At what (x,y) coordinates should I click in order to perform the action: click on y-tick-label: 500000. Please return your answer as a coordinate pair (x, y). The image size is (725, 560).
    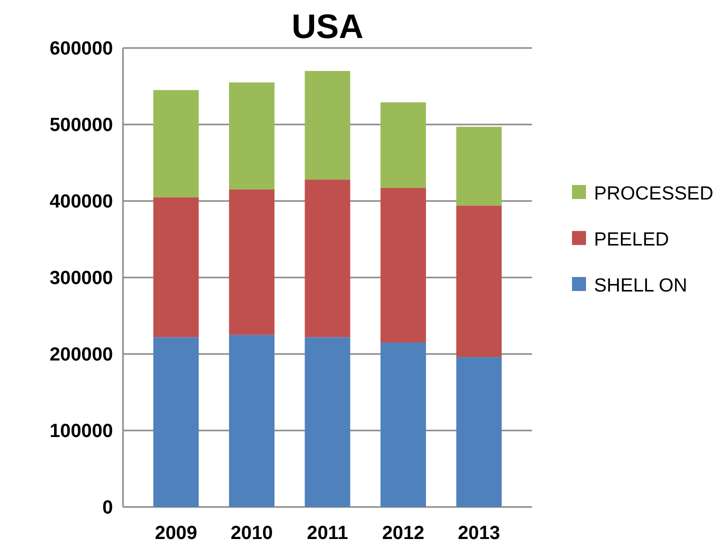
    Looking at the image, I should click on (81, 125).